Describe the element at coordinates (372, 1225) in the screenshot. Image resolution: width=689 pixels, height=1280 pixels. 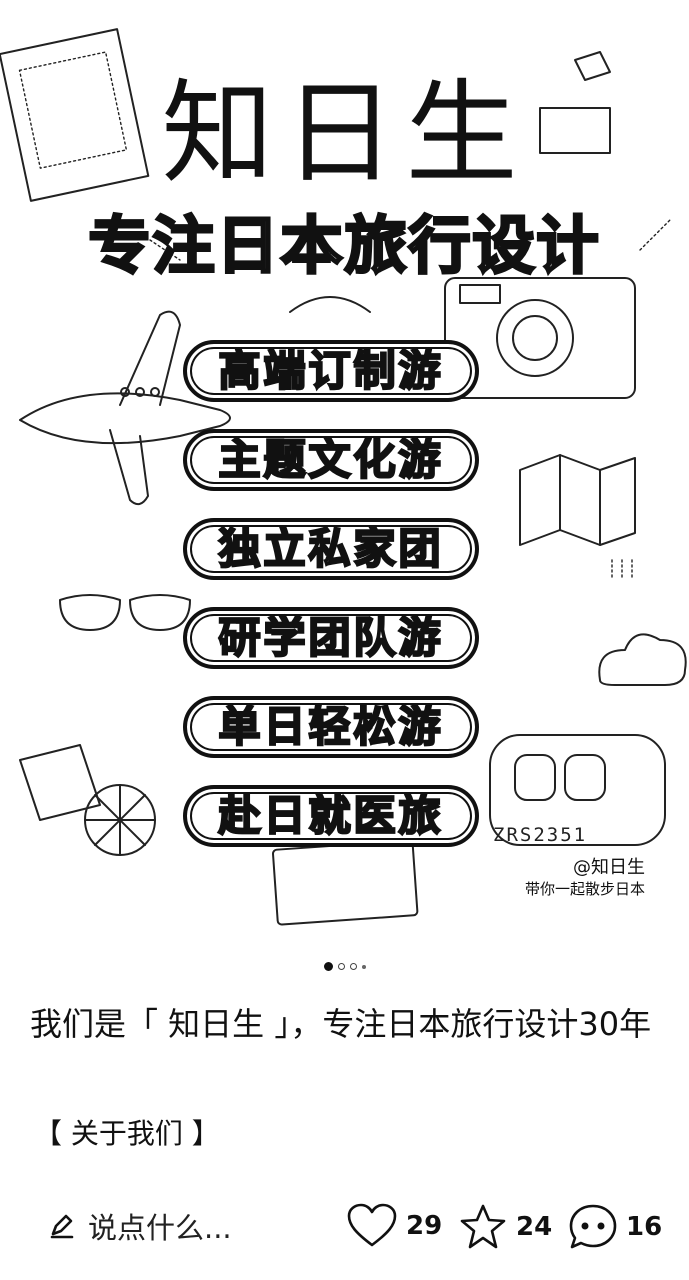
I see `heart-icon` at that location.